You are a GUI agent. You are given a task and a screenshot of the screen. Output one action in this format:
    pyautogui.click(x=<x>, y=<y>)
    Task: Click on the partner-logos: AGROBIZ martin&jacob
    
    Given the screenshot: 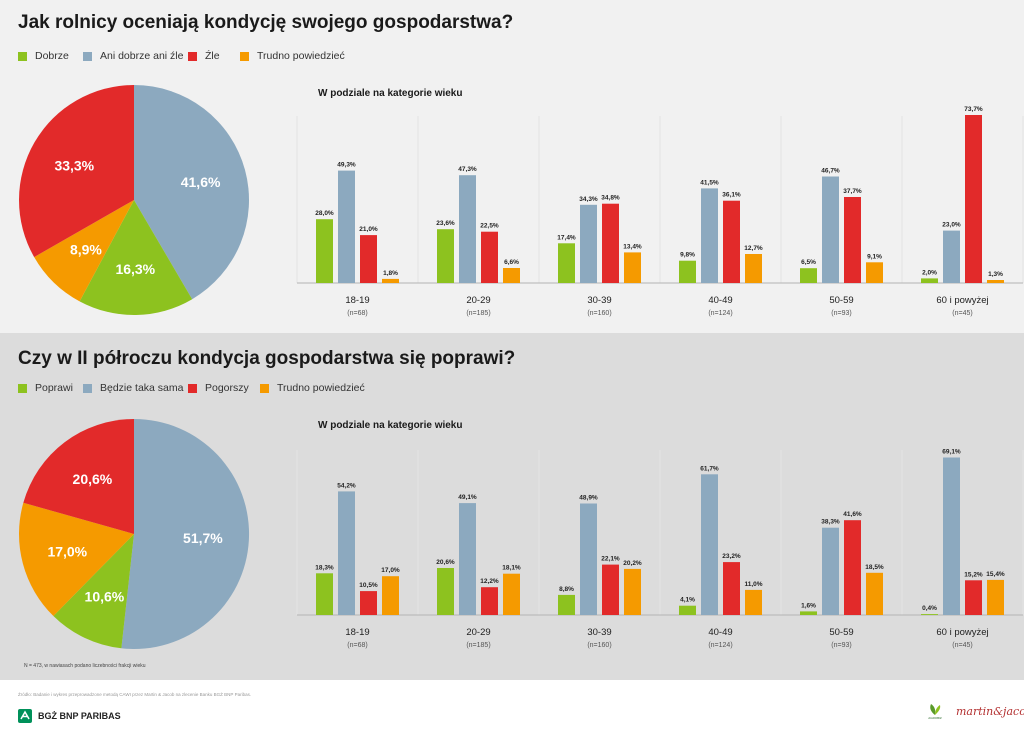 What is the action you would take?
    pyautogui.click(x=976, y=711)
    